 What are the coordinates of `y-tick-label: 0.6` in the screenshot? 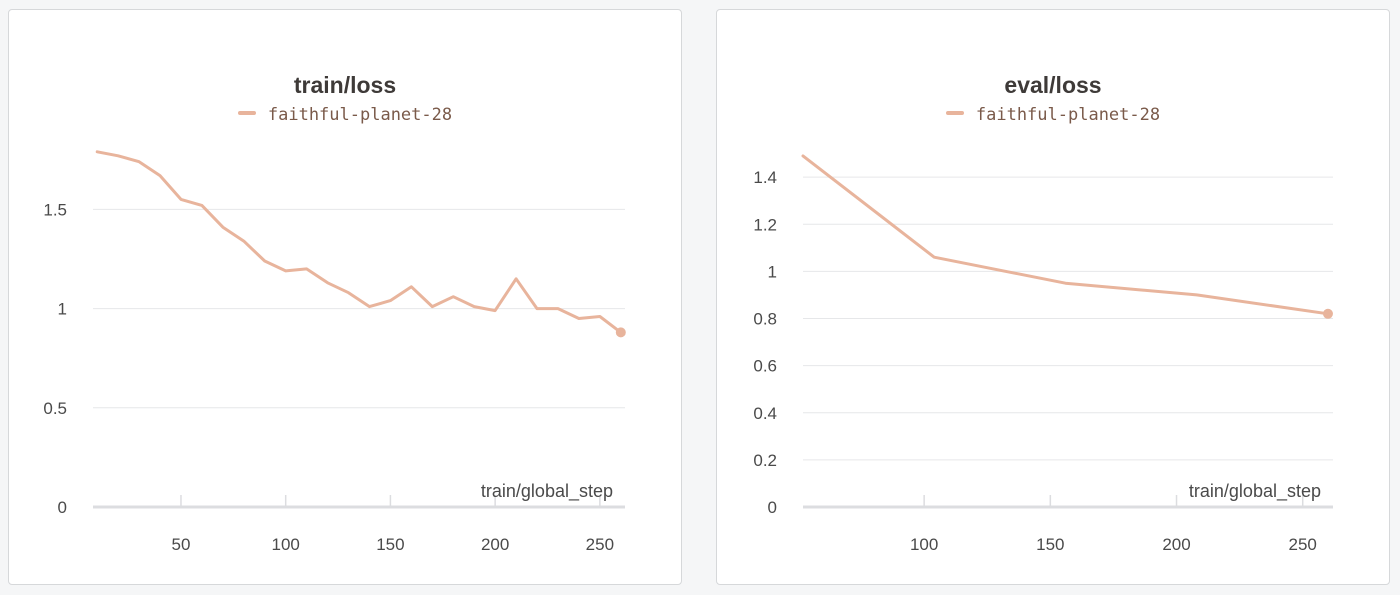 It's located at (765, 366).